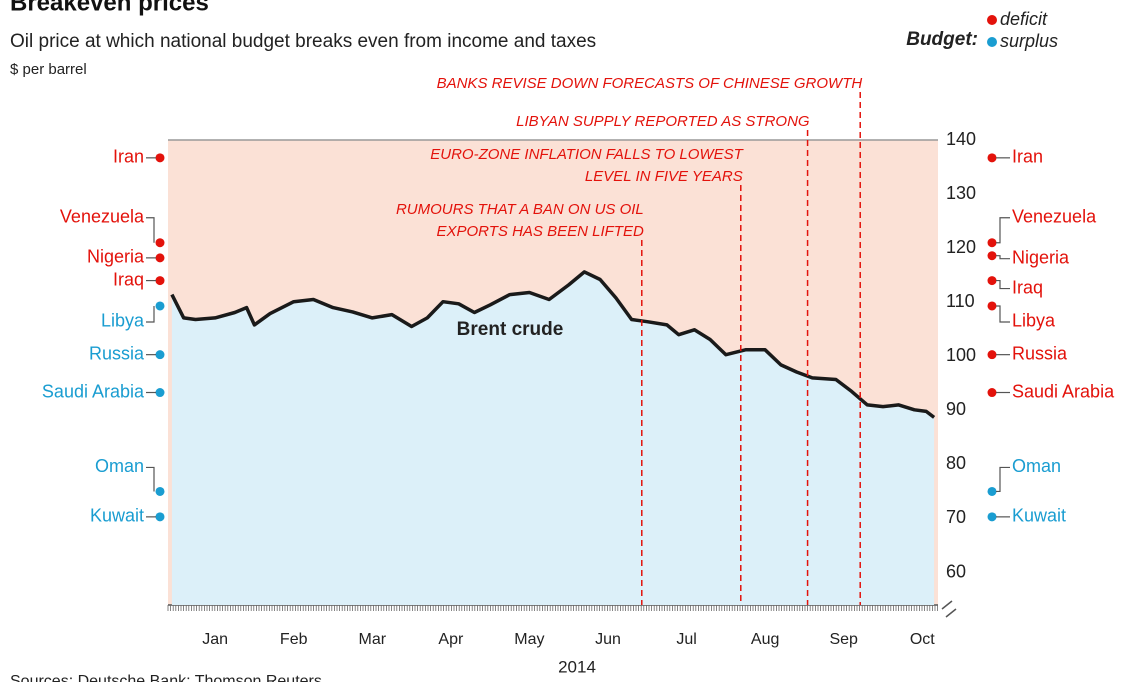 The width and height of the screenshot is (1146, 682). I want to click on event-text: LEVEL IN FIVE YEARS, so click(664, 176).